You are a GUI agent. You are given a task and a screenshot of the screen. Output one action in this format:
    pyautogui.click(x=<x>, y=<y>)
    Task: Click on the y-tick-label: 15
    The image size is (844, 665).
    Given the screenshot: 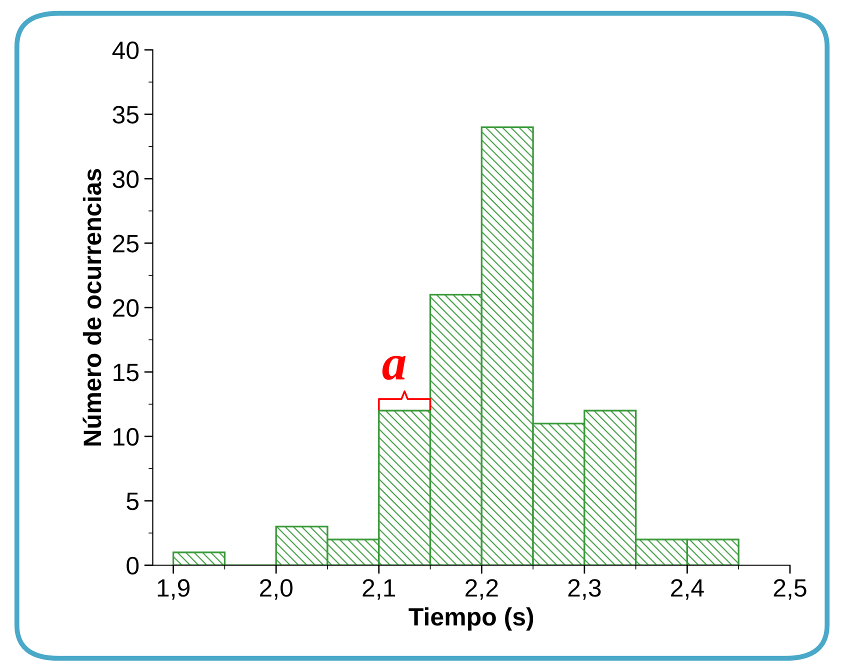 What is the action you would take?
    pyautogui.click(x=126, y=373)
    